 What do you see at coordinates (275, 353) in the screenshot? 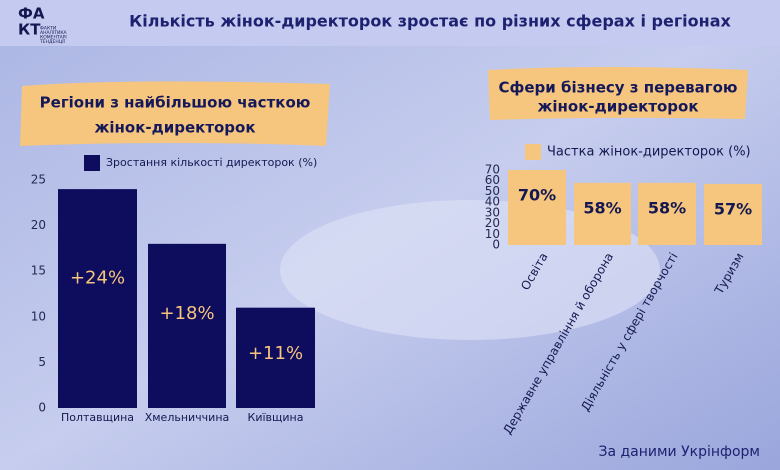
I see `value-label: +11%` at bounding box center [275, 353].